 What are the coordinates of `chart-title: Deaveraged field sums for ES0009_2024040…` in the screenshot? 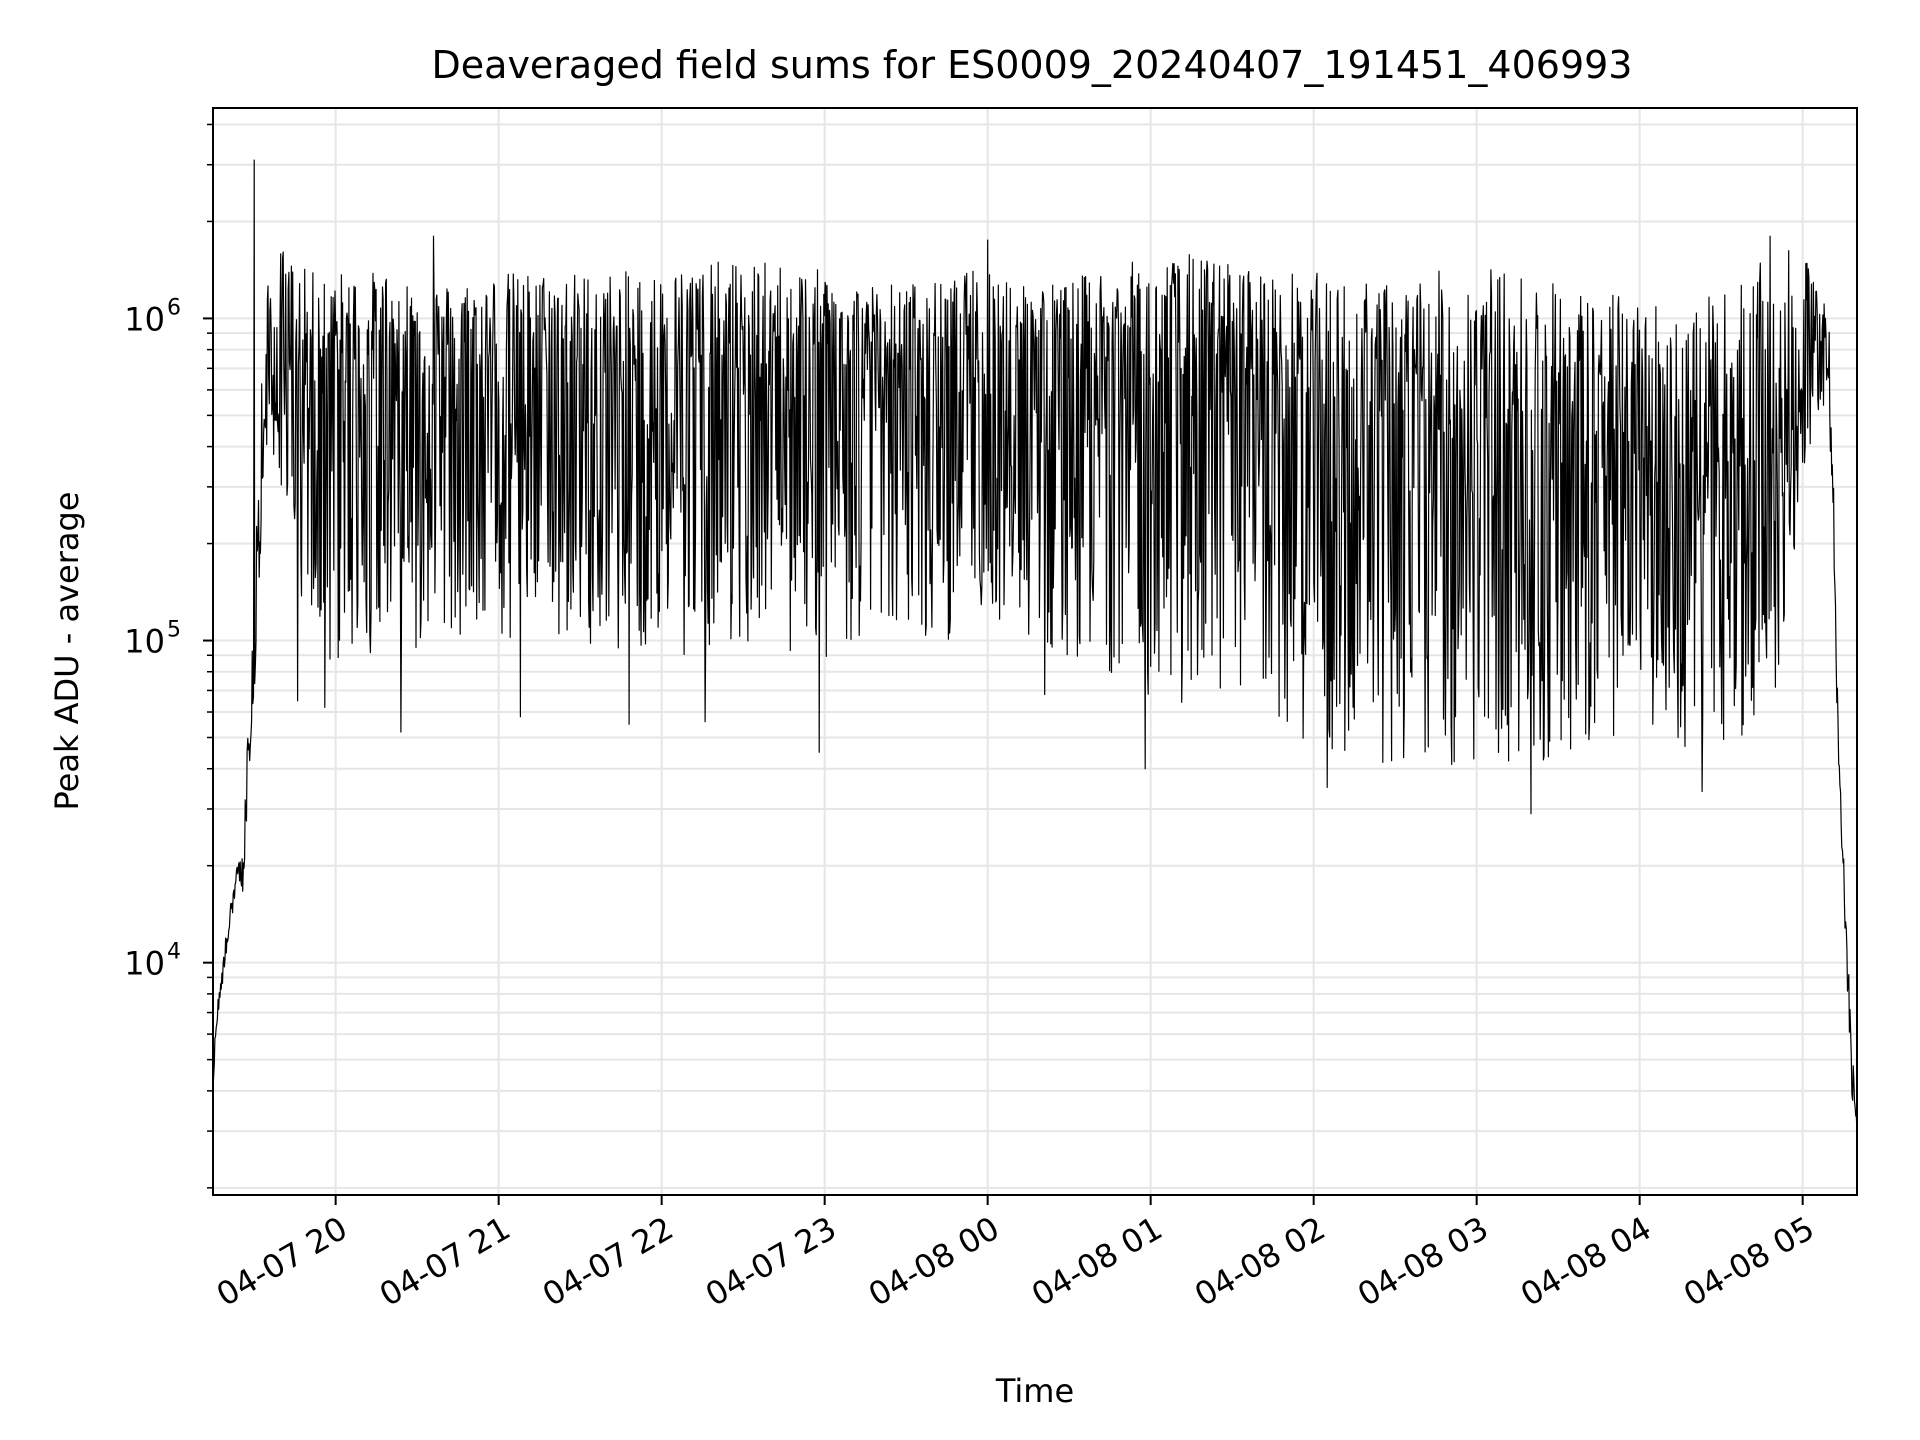 It's located at (1032, 65).